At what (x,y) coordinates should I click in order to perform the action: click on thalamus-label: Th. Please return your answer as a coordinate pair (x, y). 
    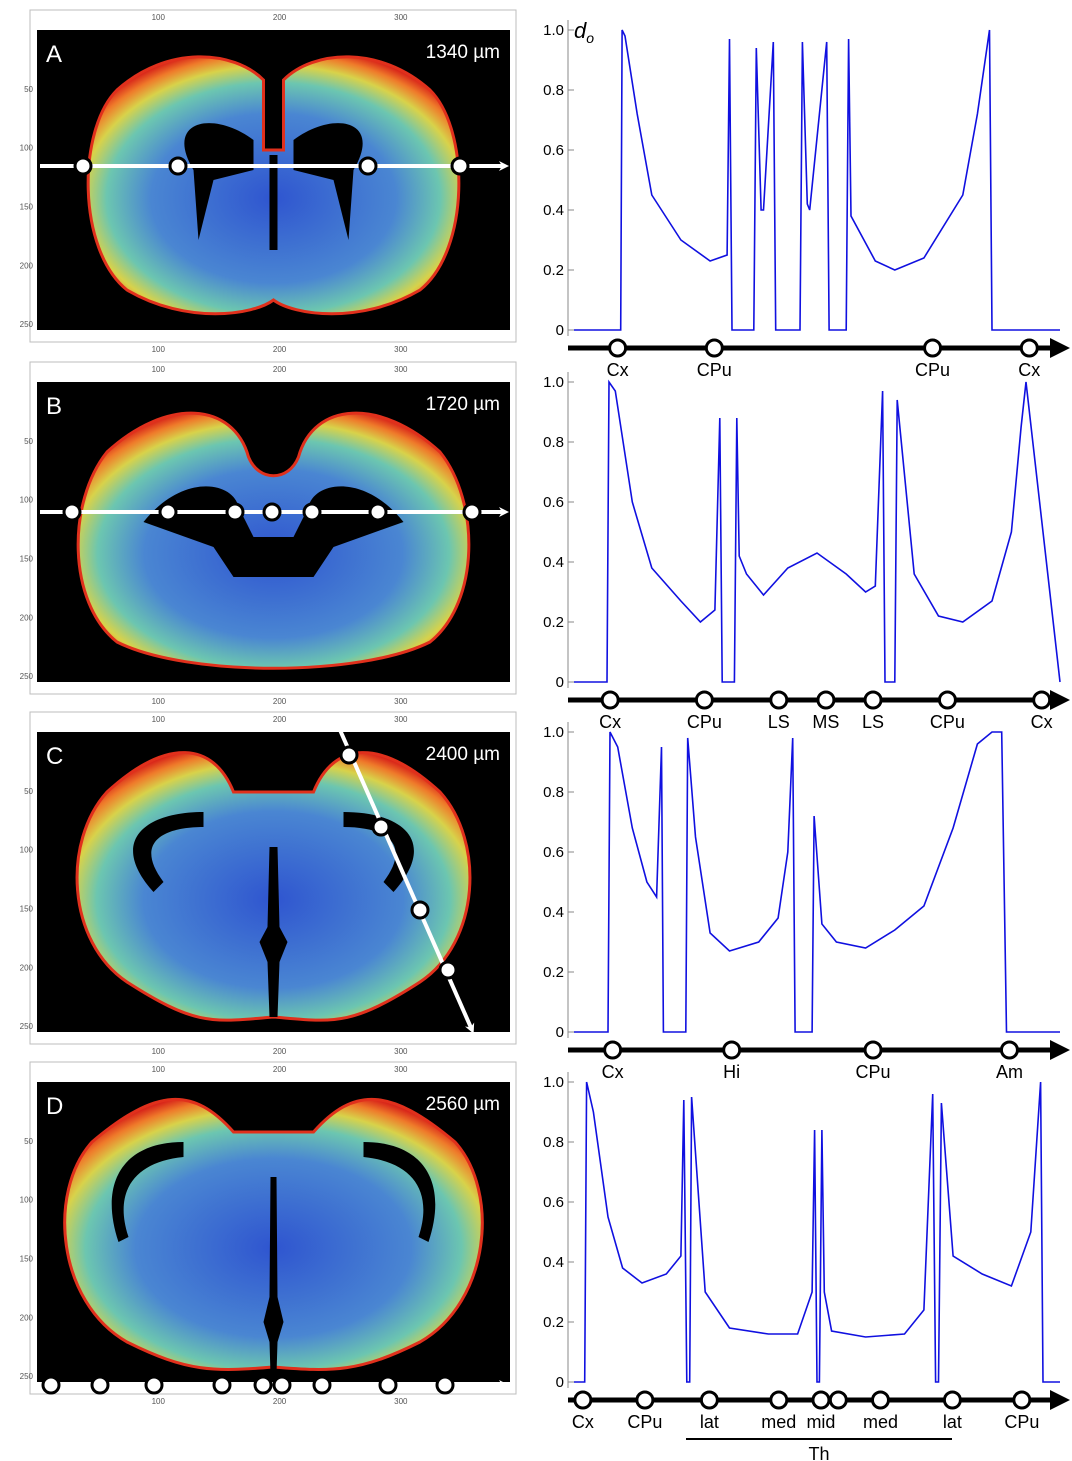
    Looking at the image, I should click on (818, 1452).